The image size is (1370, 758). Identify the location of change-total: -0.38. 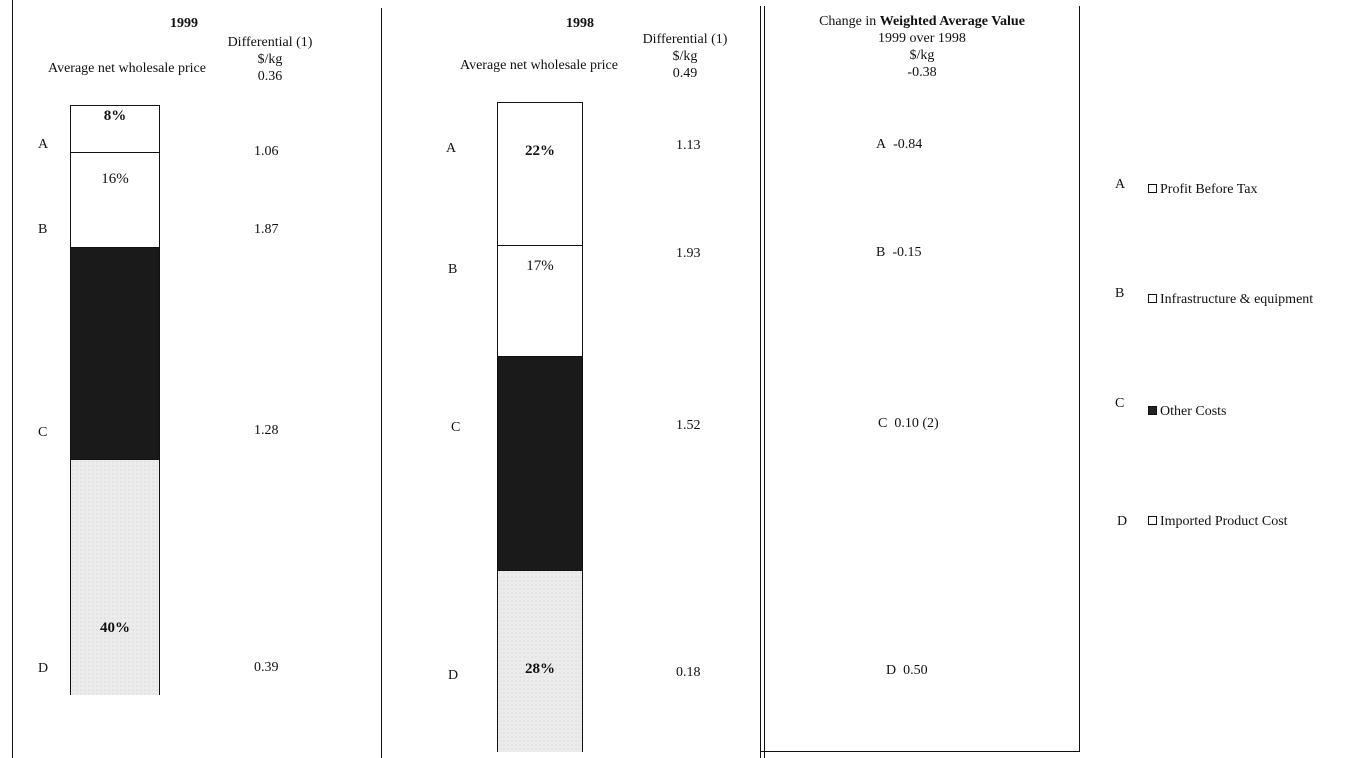
(922, 72).